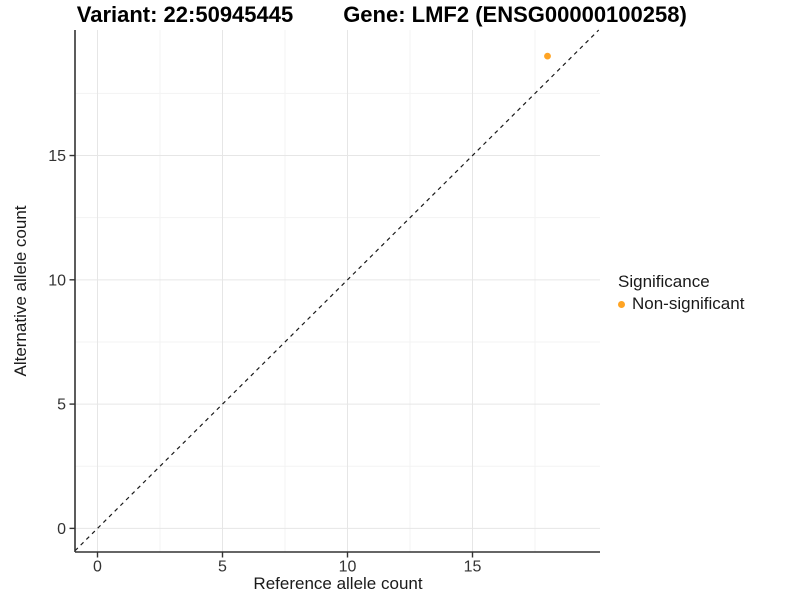 The image size is (800, 600). I want to click on y-axis-label: Alternative allele count, so click(20, 291).